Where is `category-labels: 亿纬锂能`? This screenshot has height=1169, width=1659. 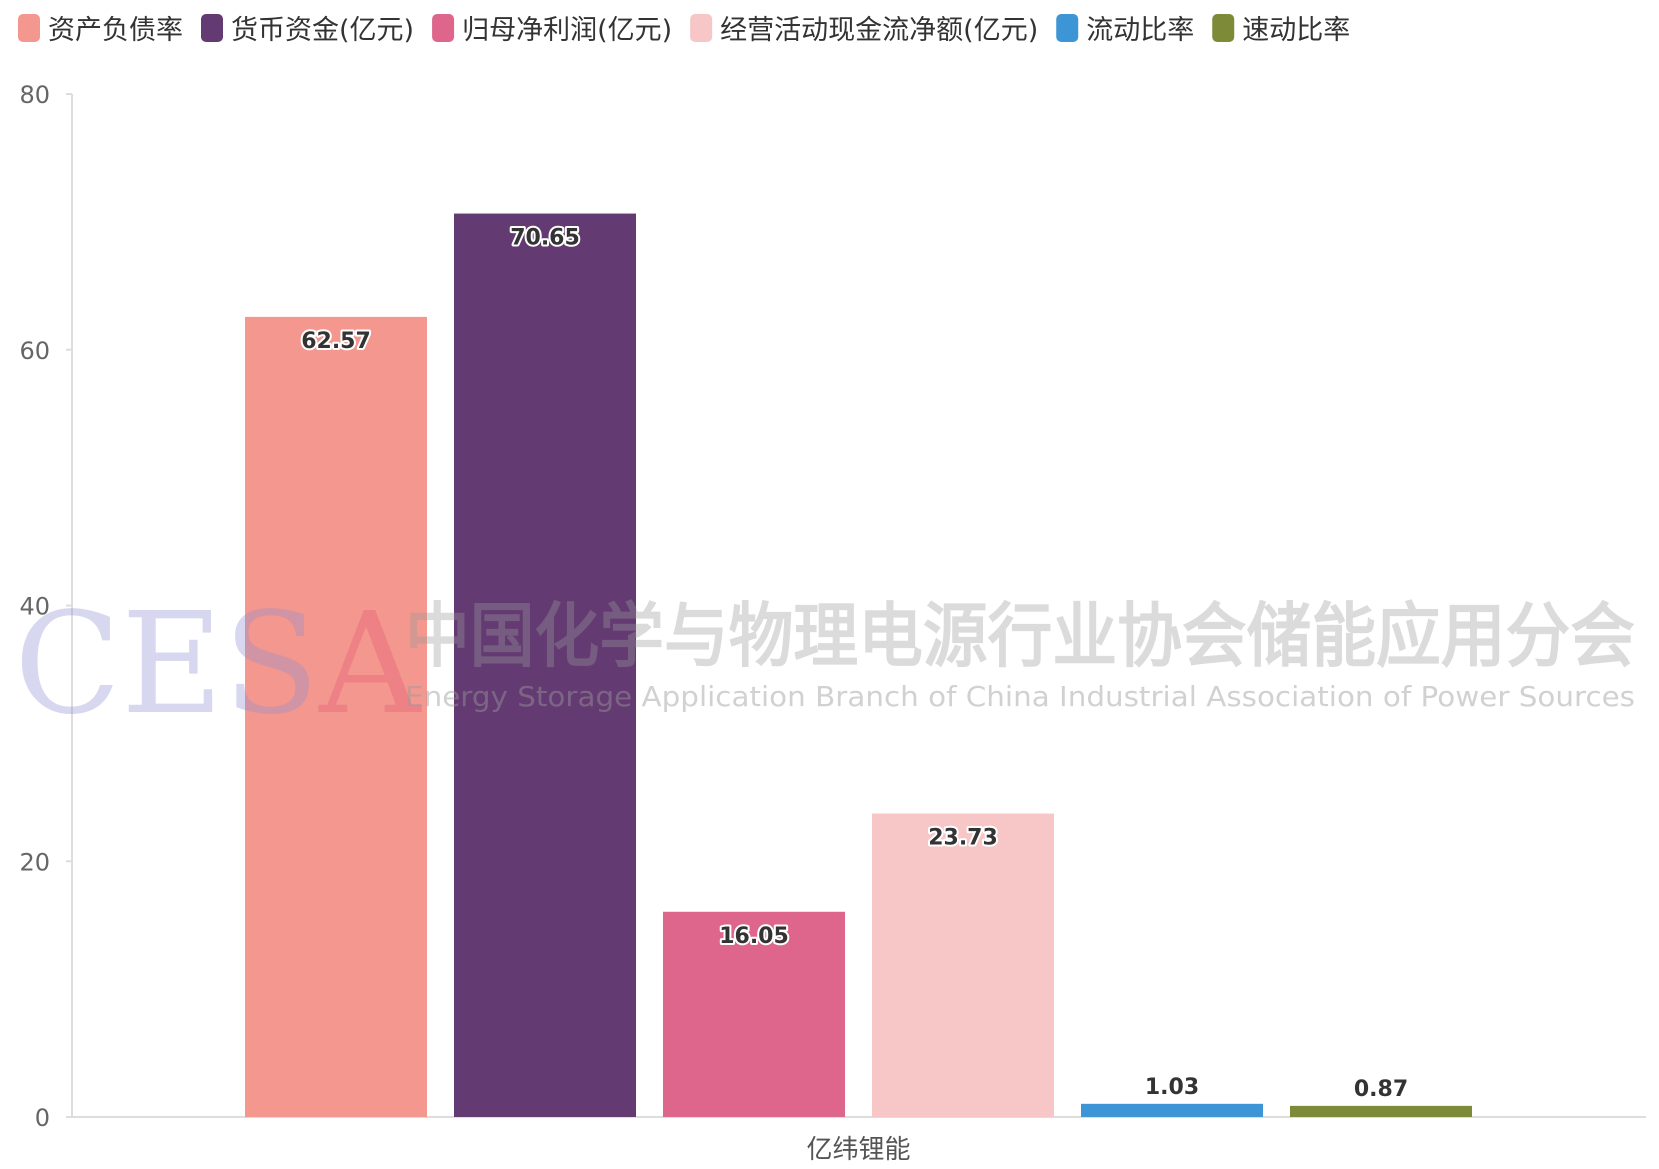 category-labels: 亿纬锂能 is located at coordinates (858, 1150).